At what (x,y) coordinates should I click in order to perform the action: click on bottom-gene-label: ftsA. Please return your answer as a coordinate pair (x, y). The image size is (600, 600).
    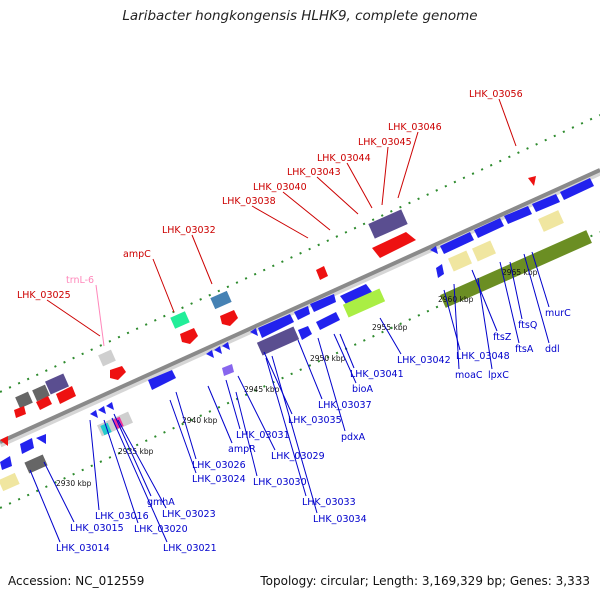
    Looking at the image, I should click on (524, 349).